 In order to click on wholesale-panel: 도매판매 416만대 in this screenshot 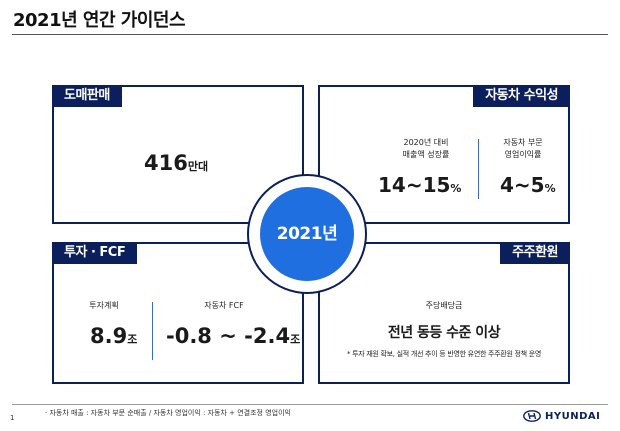, I will do `click(178, 154)`.